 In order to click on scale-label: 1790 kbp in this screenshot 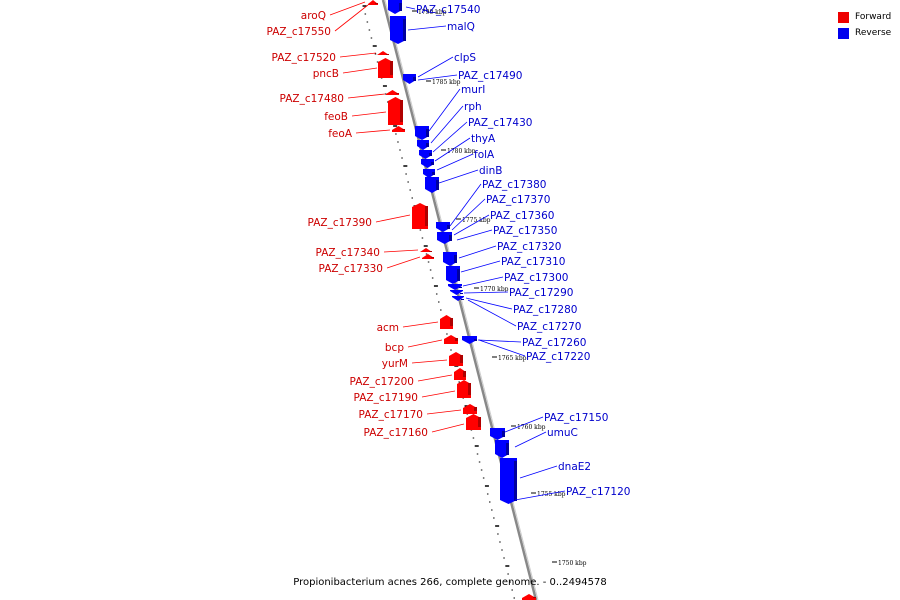, I will do `click(432, 12)`.